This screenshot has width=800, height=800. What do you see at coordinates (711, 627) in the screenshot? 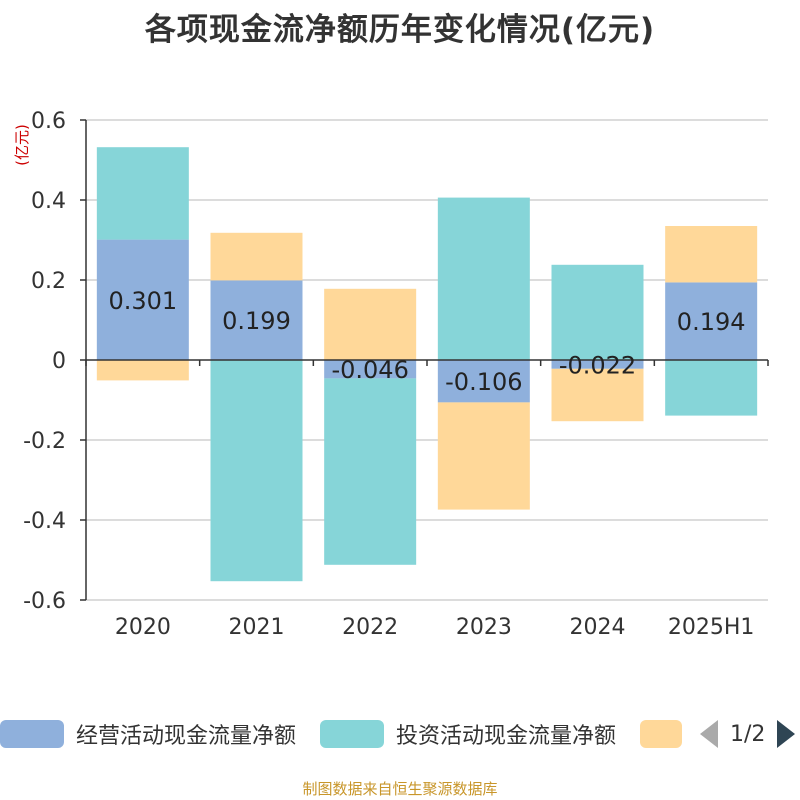
I see `x-tick-label: 2025H1` at bounding box center [711, 627].